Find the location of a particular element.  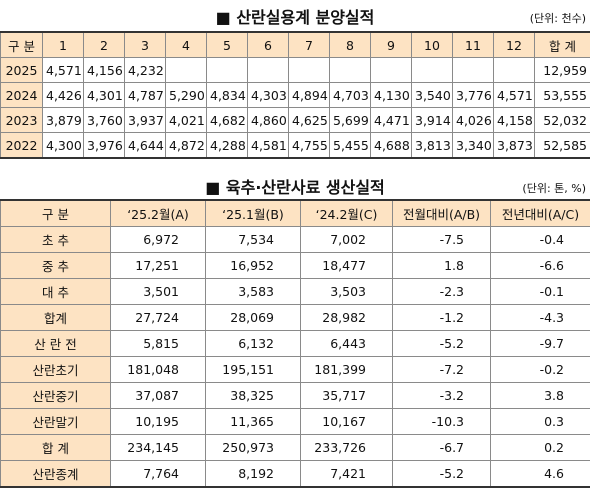

cell: 10,195 is located at coordinates (158, 421).